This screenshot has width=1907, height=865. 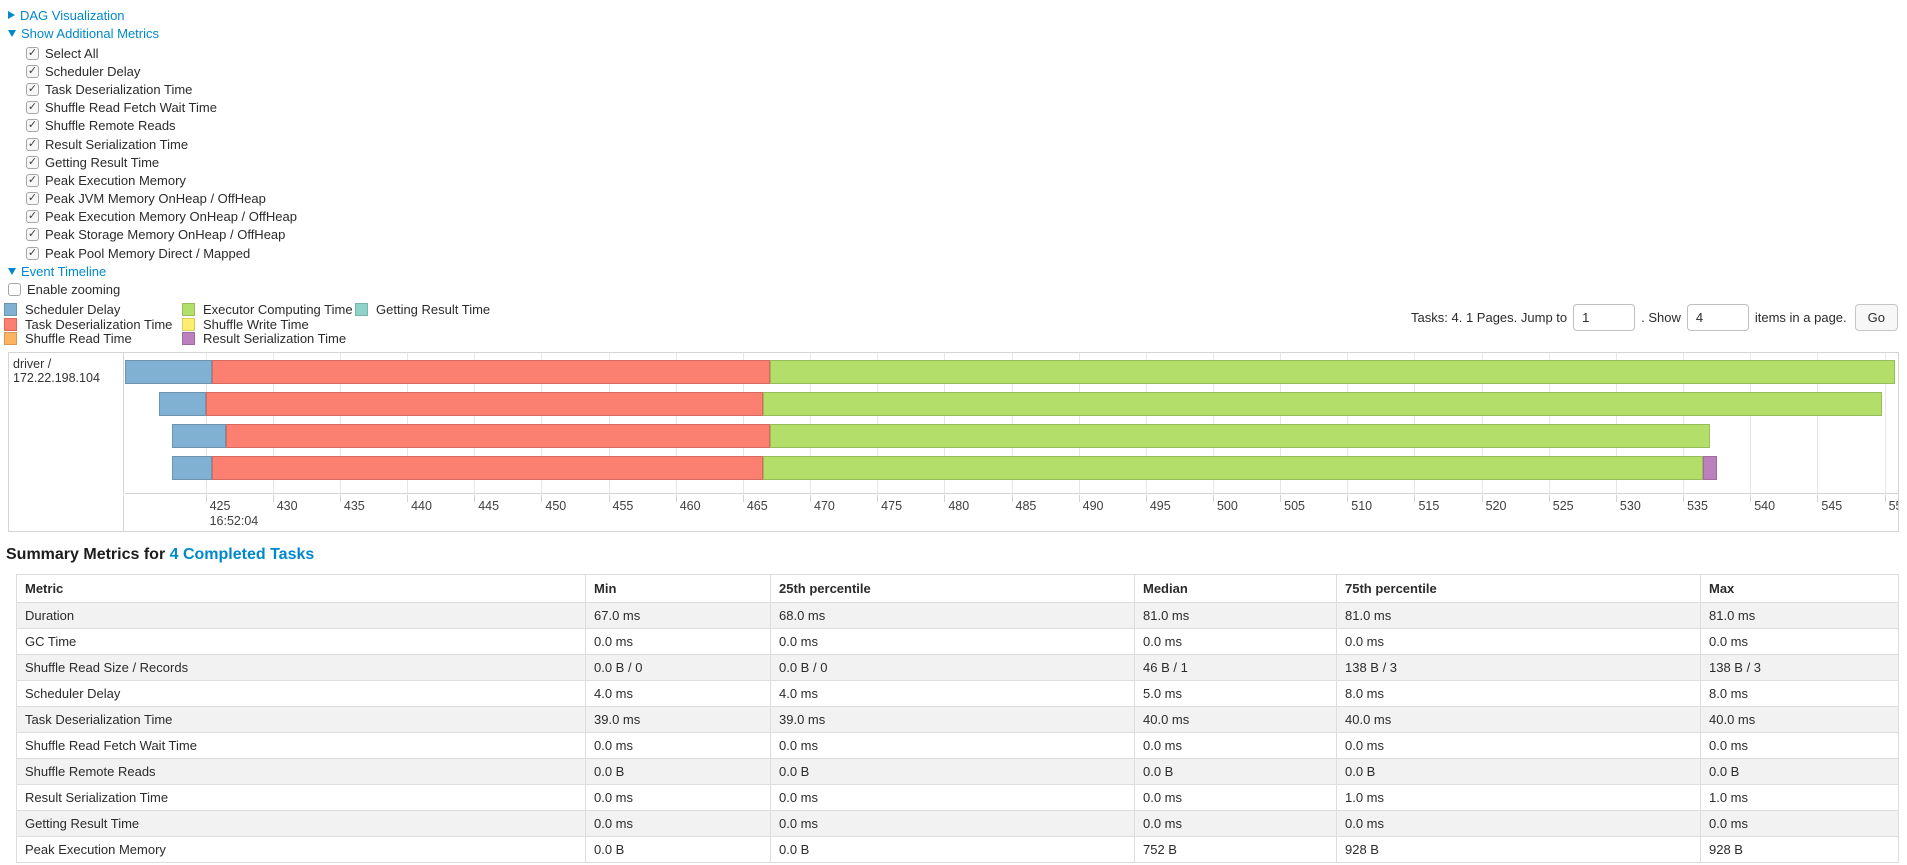 I want to click on metric-checkbox-label: Peak Execution Memory OnHeap / OffHeap, so click(x=171, y=217).